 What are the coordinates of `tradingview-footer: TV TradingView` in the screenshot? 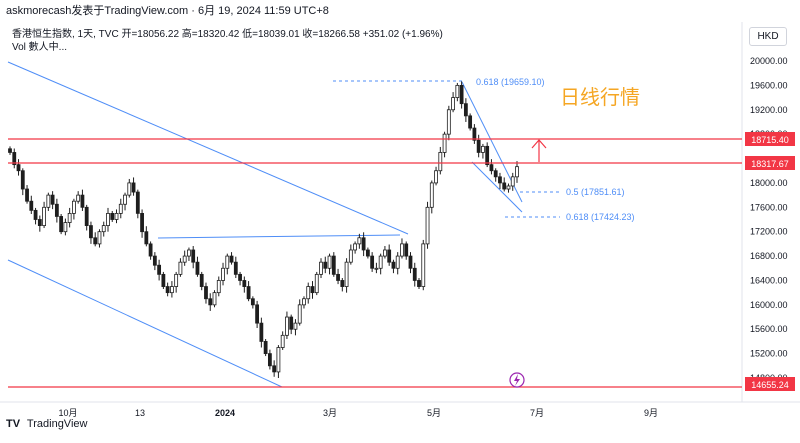 It's located at (46, 424).